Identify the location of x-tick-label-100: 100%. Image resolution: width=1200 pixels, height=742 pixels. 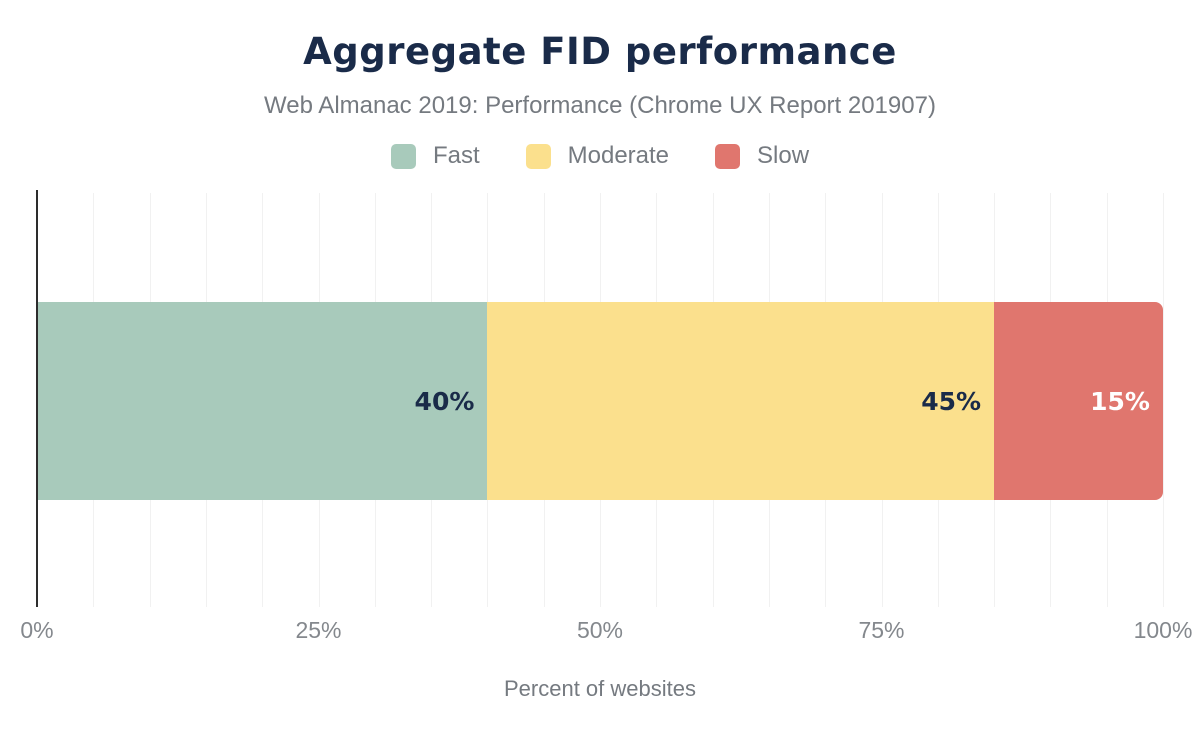
(1163, 630).